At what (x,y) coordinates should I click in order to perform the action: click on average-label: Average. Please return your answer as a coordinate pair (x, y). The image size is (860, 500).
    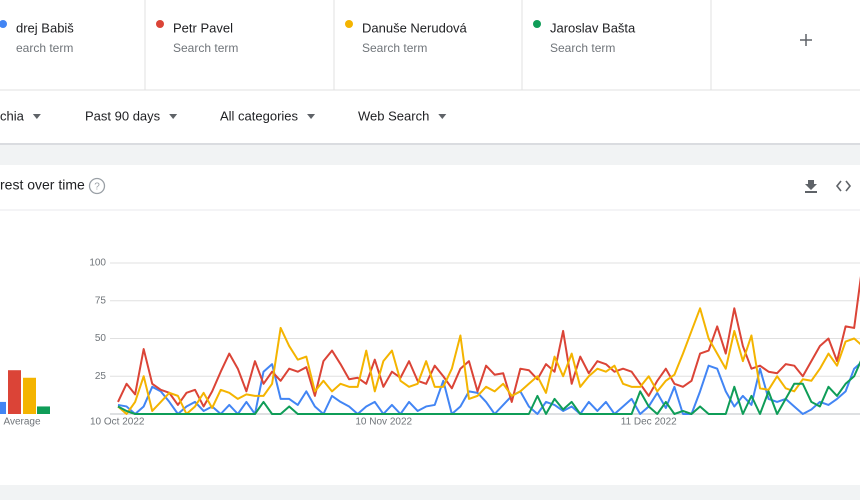
    Looking at the image, I should click on (22, 422).